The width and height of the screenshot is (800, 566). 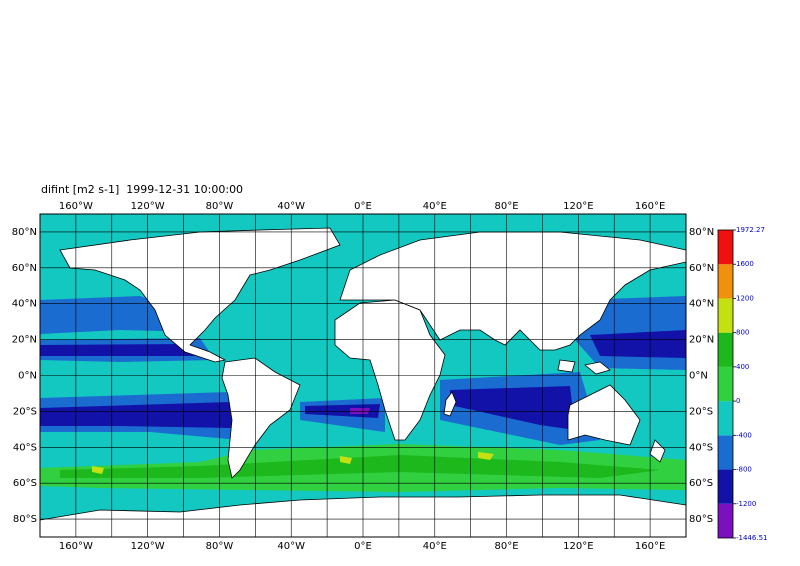 I want to click on colorbar-label: 0, so click(x=738, y=401).